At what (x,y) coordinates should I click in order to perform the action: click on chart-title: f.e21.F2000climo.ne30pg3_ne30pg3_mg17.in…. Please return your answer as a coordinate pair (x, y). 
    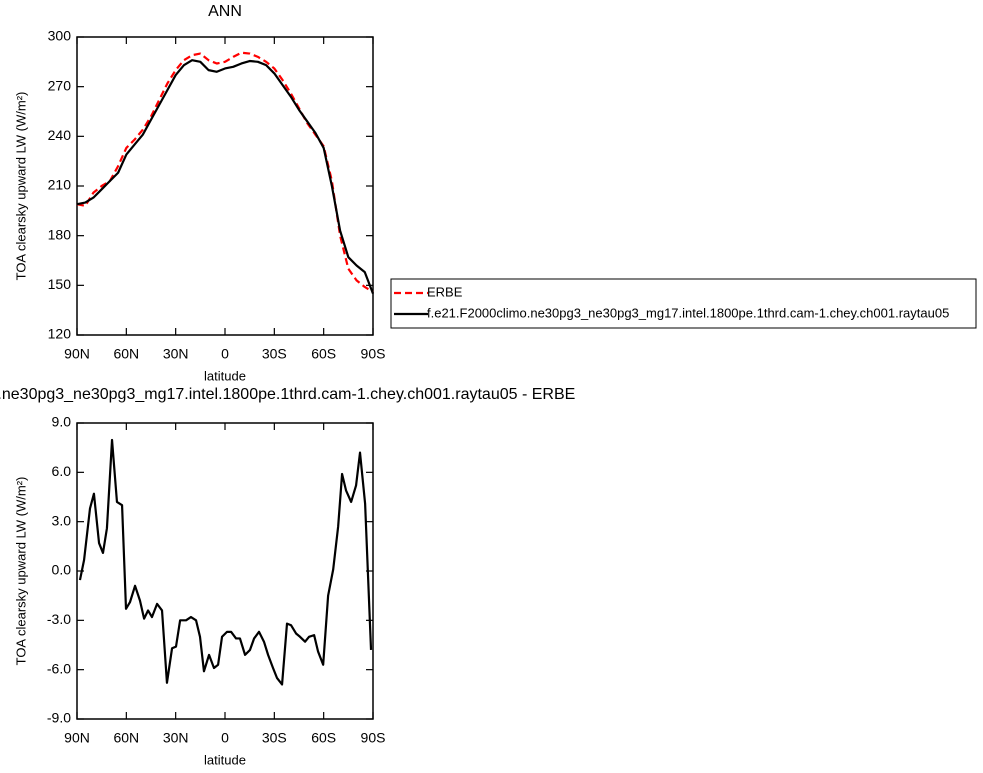
    Looking at the image, I should click on (287, 394).